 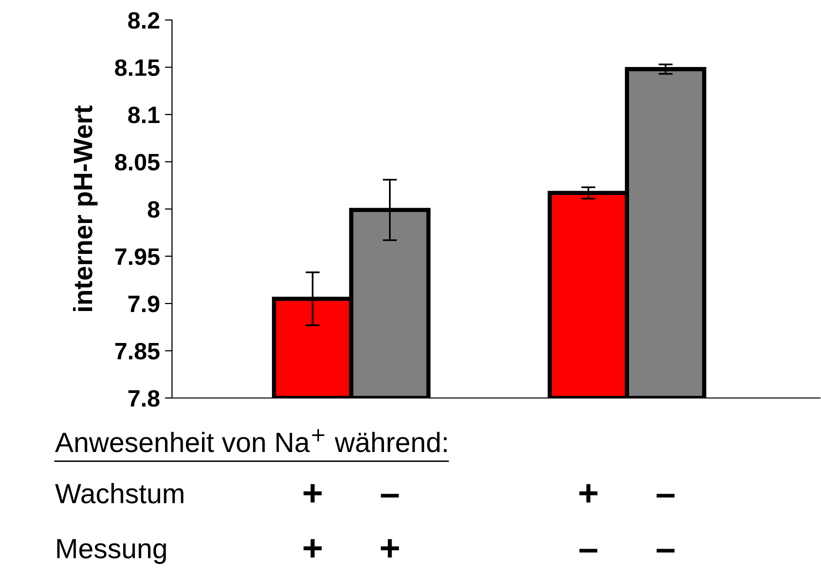 I want to click on text: Messung, so click(x=111, y=551).